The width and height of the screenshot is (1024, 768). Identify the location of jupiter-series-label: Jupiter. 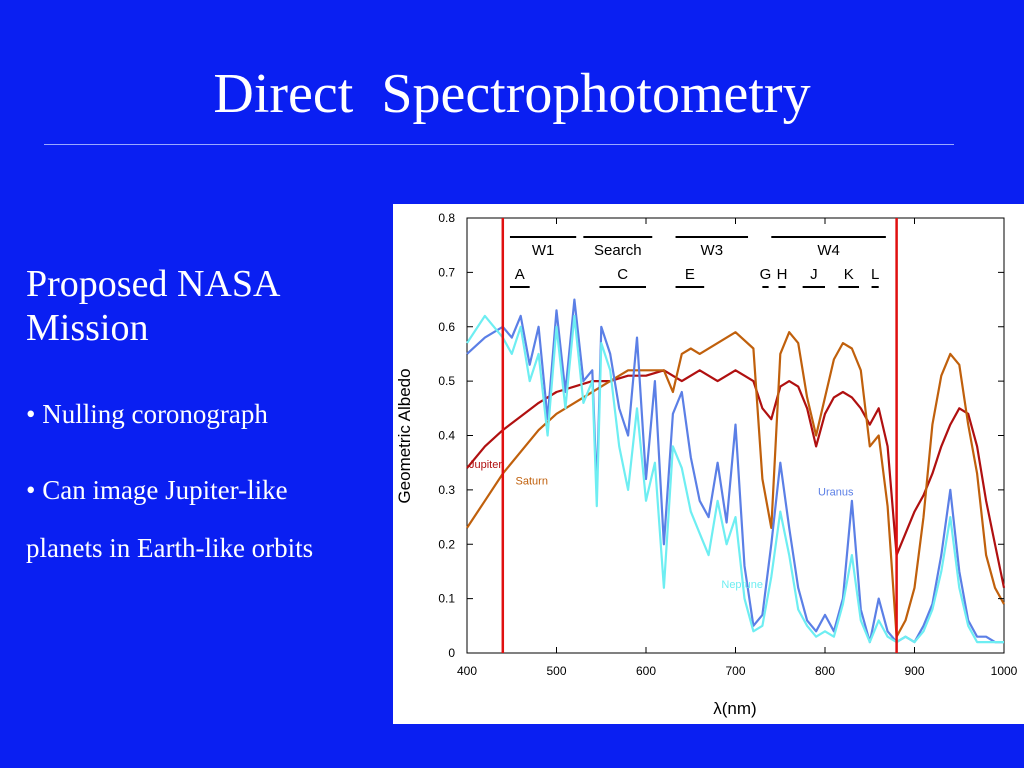
(485, 465).